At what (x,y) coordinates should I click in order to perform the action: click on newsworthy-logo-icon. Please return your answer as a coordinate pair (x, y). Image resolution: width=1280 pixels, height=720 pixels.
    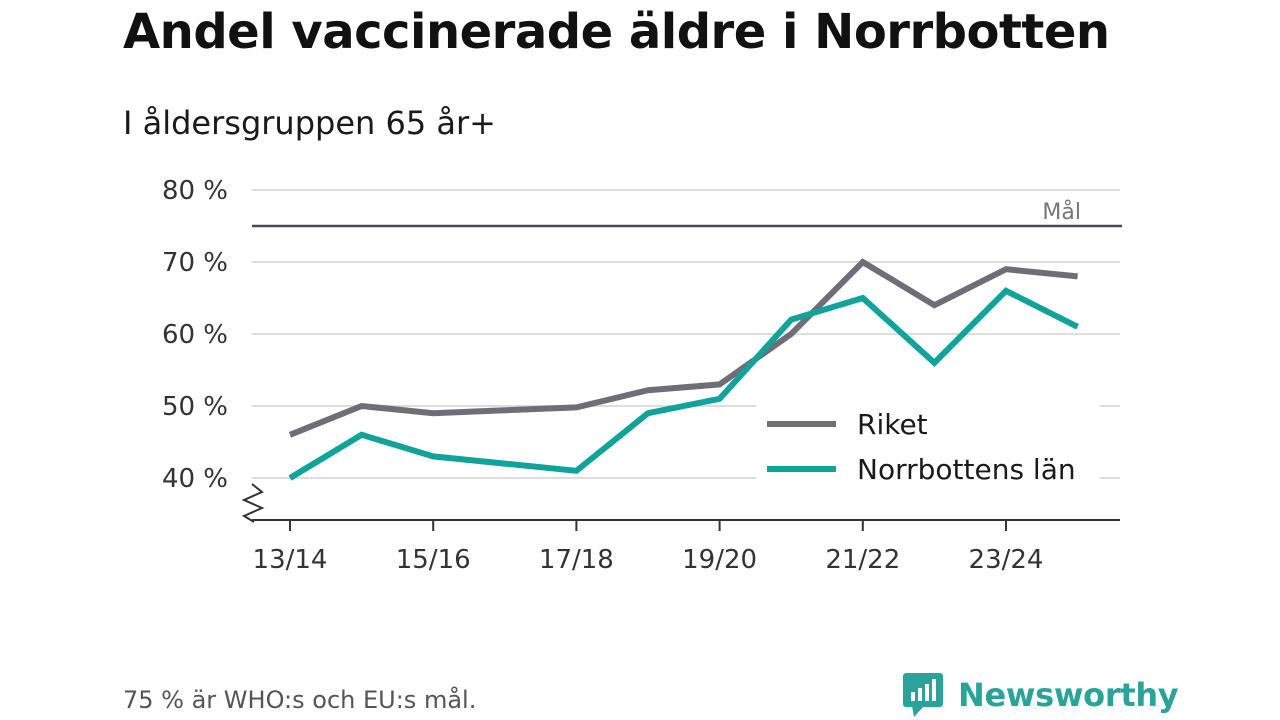
    Looking at the image, I should click on (923, 695).